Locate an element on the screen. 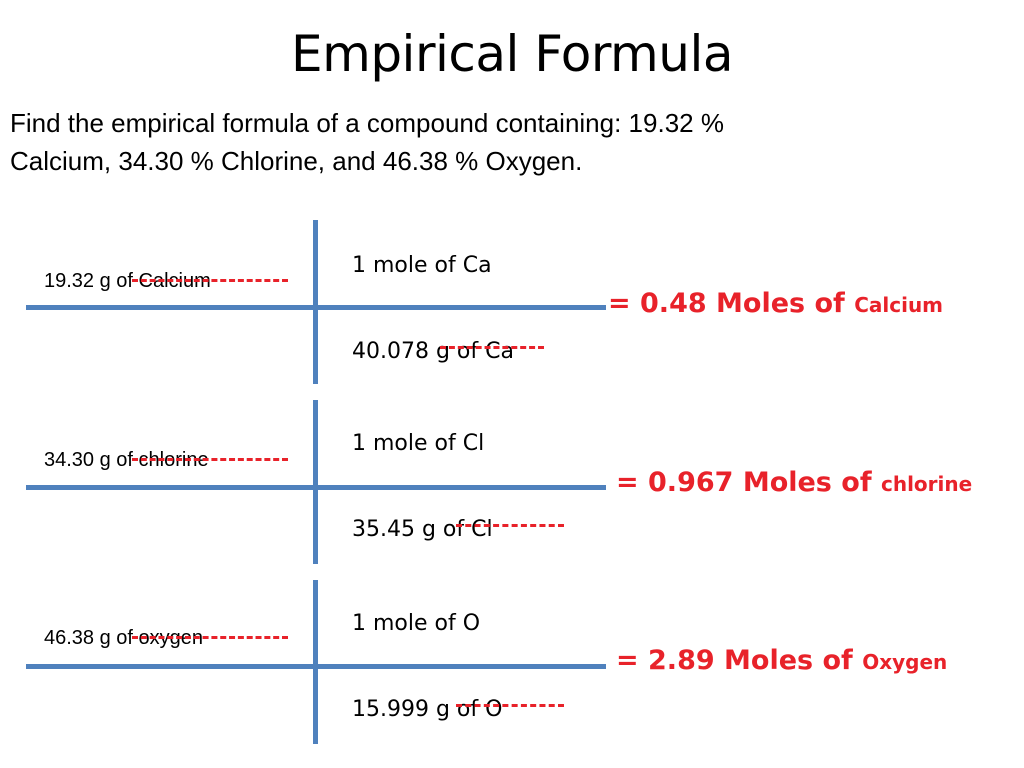 This screenshot has width=1024, height=768. given-mass-calcium: 19.32 g of Calcium is located at coordinates (127, 281).